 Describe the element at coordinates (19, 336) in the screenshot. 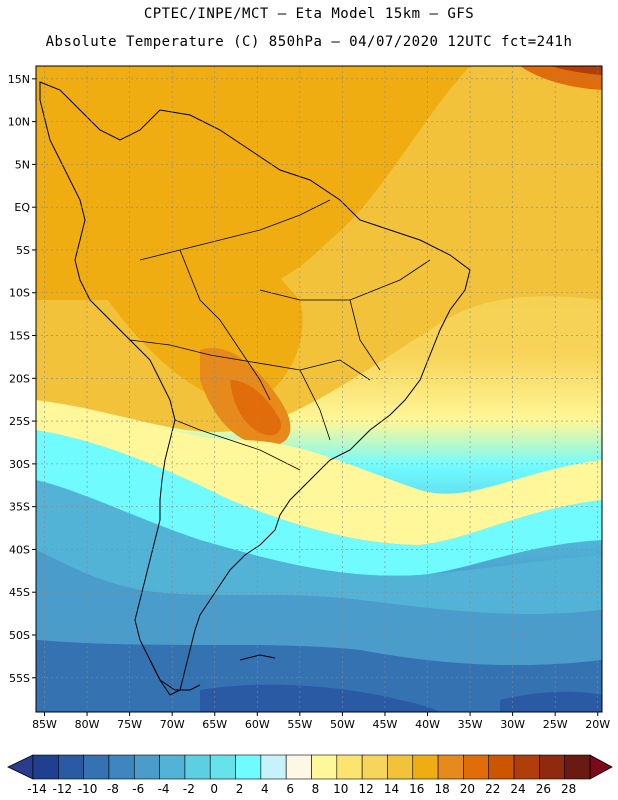

I see `lat-label: 15S` at that location.